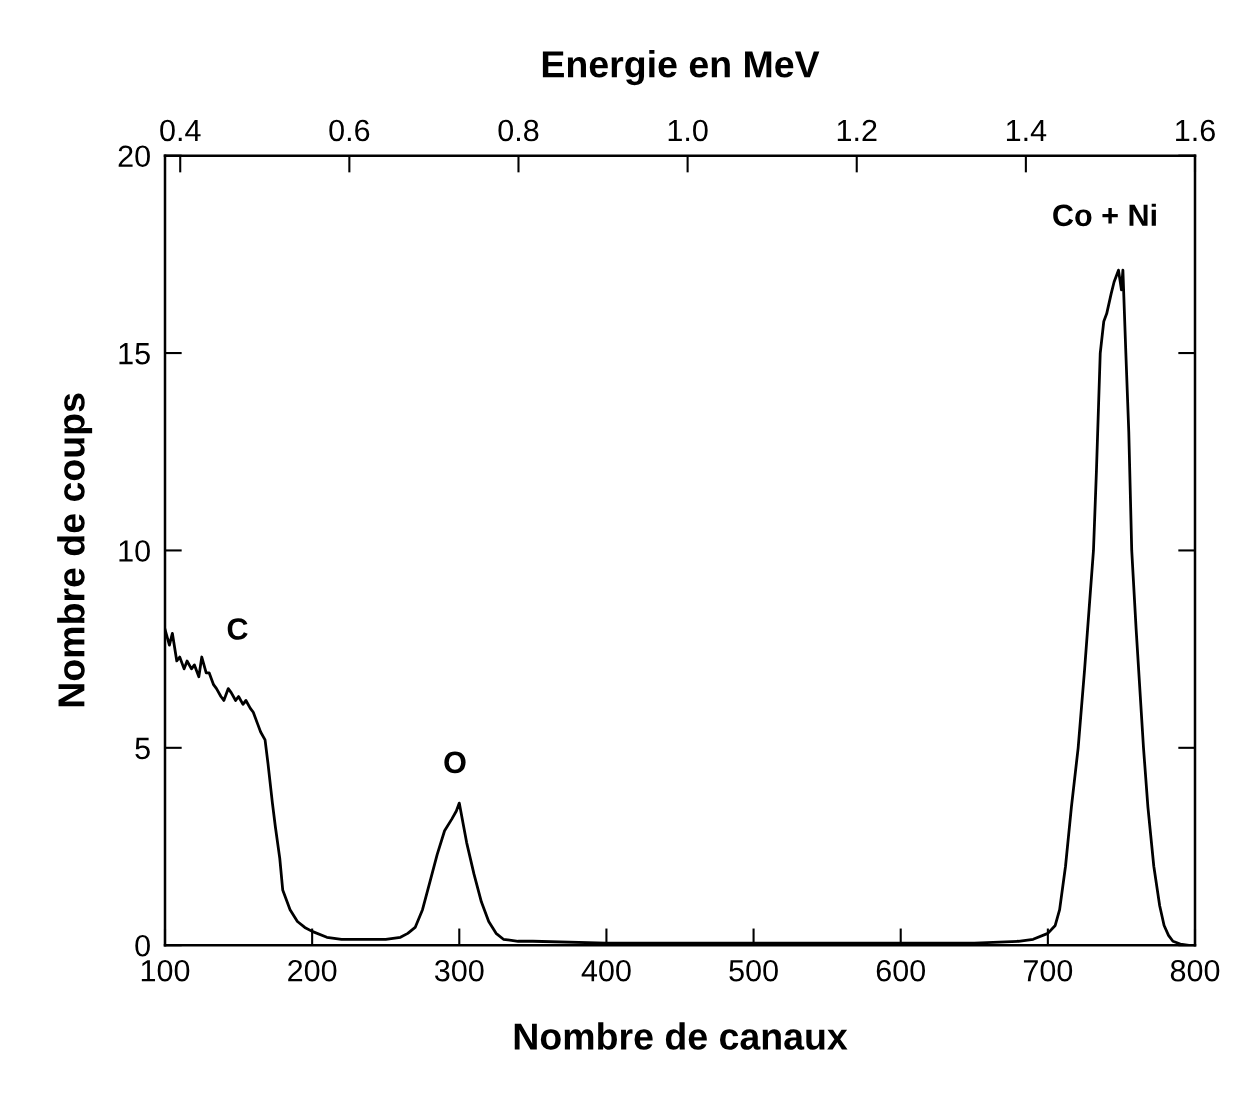 This screenshot has height=1112, width=1250. I want to click on annotation: Co + Ni, so click(1104, 215).